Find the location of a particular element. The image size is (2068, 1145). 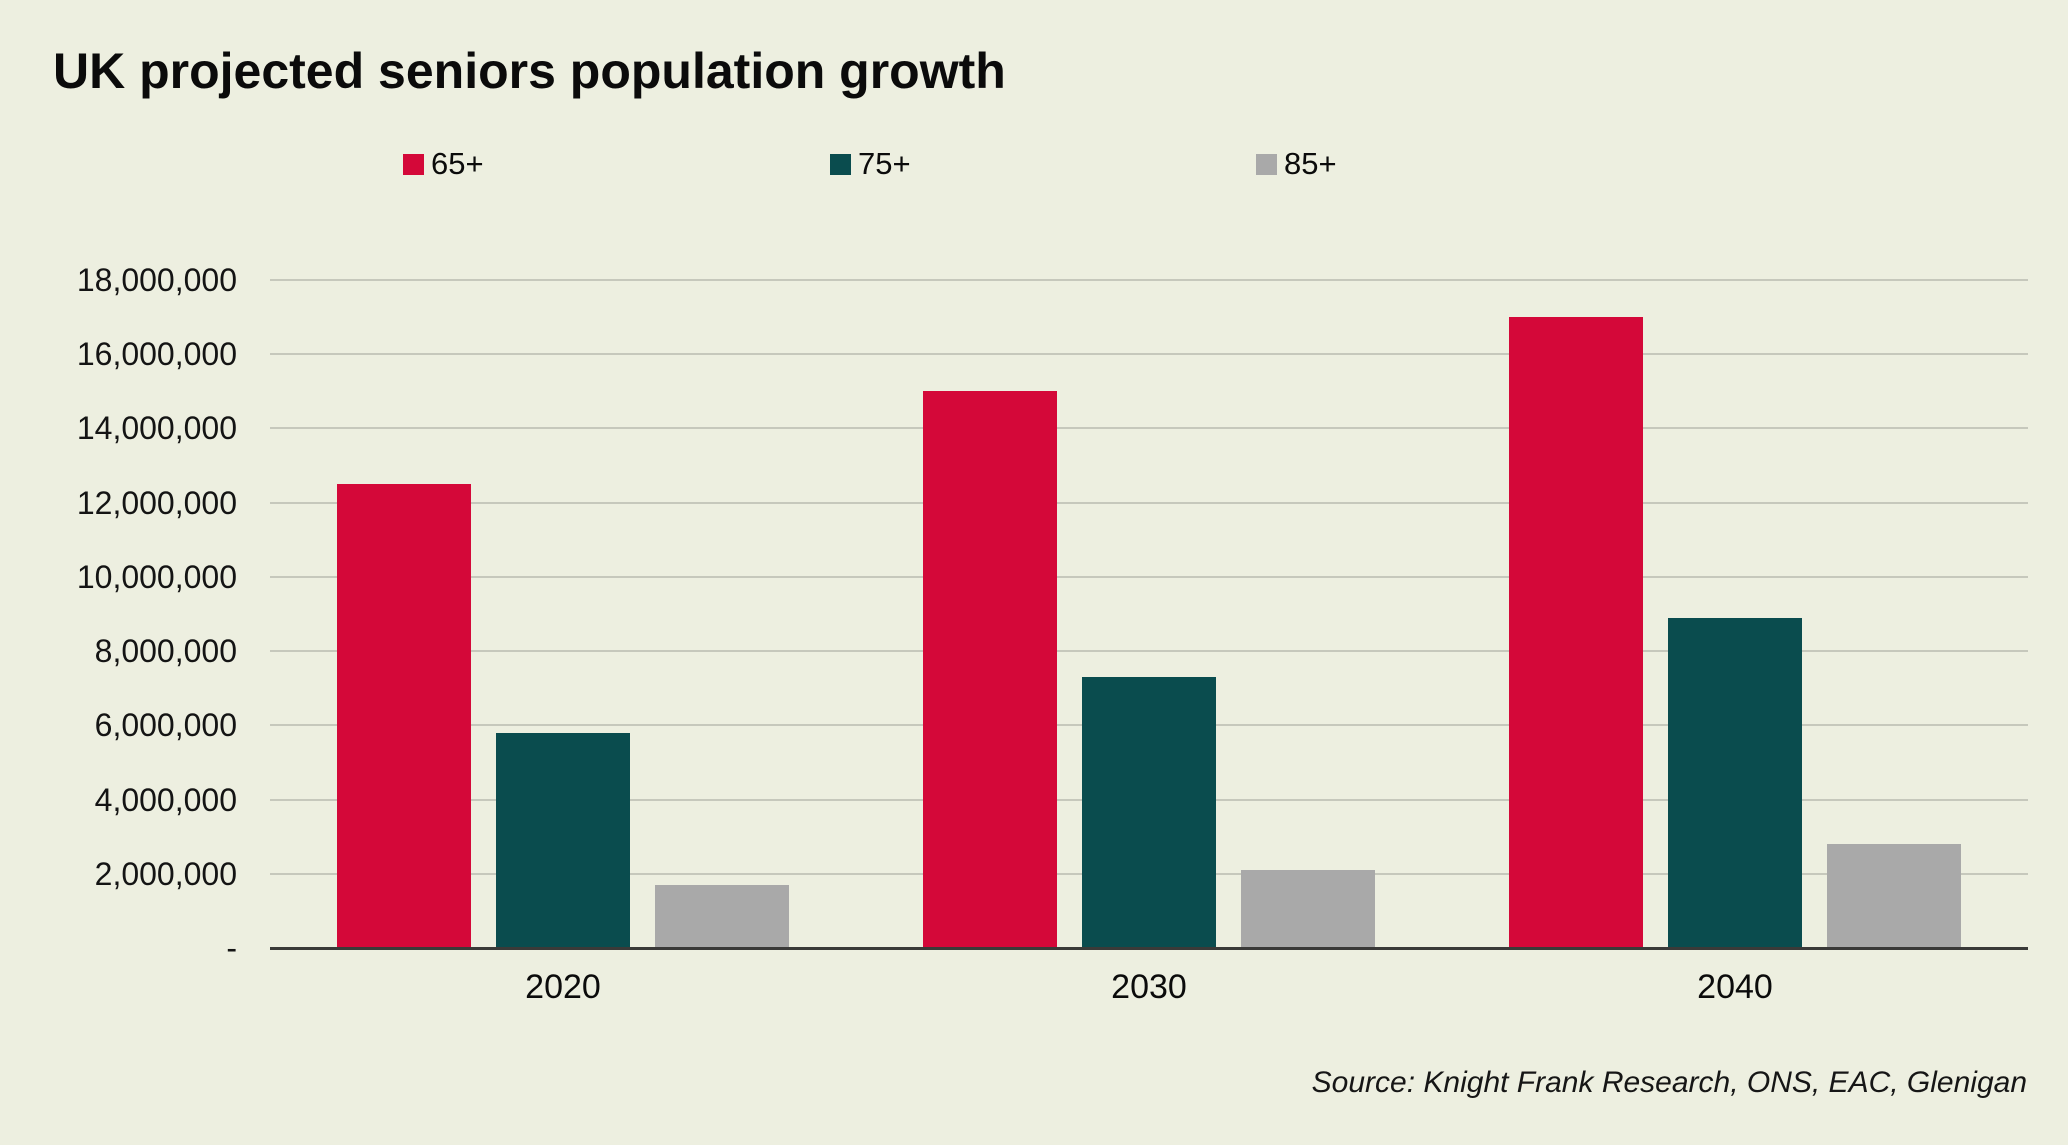

y-tick-label: 8,000,000 is located at coordinates (165, 651).